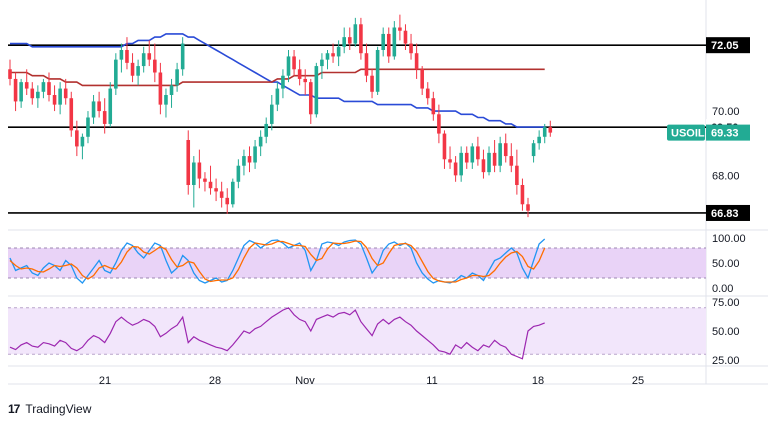 This screenshot has height=429, width=768. What do you see at coordinates (722, 289) in the screenshot?
I see `stochastic-tick-label: 0.00` at bounding box center [722, 289].